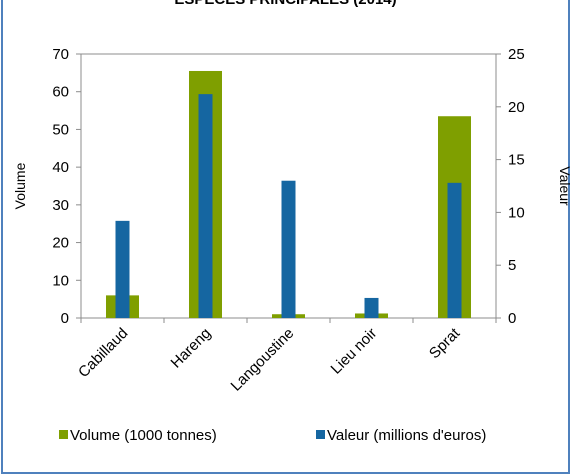  What do you see at coordinates (65, 318) in the screenshot?
I see `y-tick-label: 0` at bounding box center [65, 318].